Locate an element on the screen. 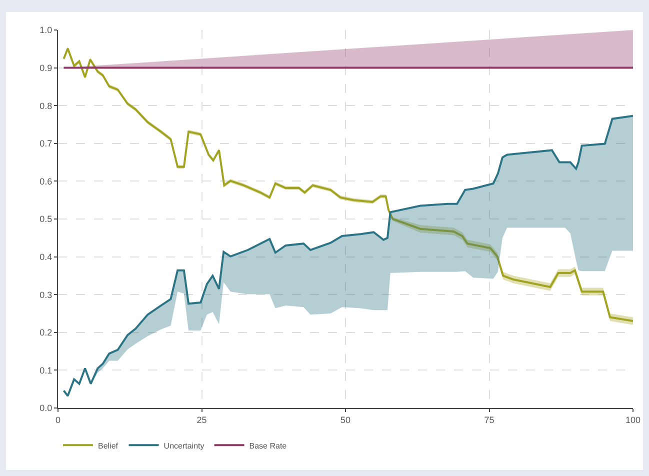 The image size is (649, 476). x-tick-label: 100 is located at coordinates (633, 419).